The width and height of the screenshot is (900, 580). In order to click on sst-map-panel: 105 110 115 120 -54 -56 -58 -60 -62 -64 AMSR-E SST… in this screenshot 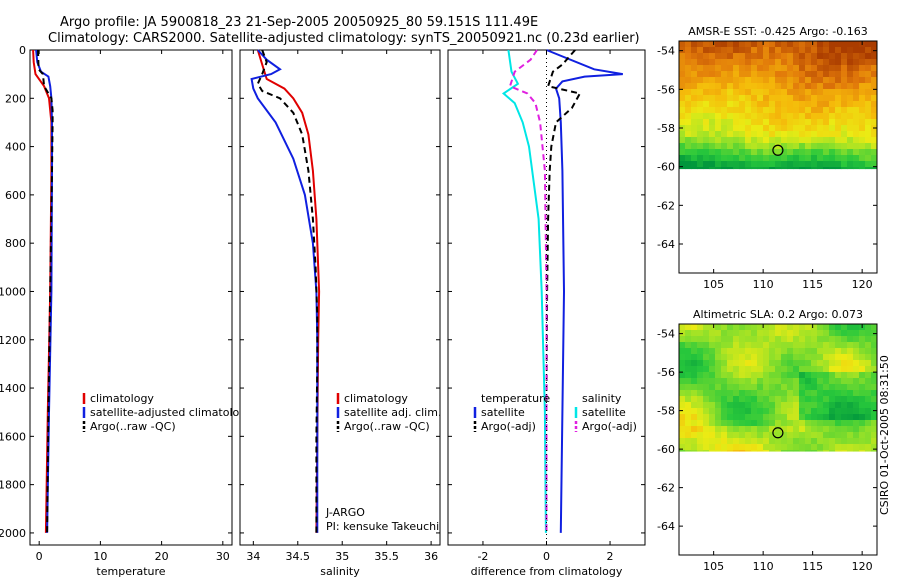, I will do `click(767, 158)`.